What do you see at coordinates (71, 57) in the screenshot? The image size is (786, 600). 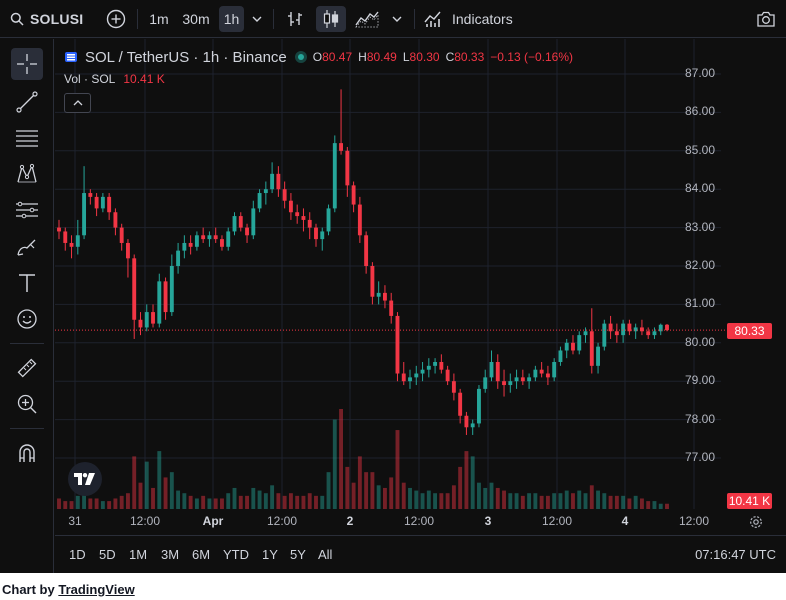 I see `symbol-flag-icon` at bounding box center [71, 57].